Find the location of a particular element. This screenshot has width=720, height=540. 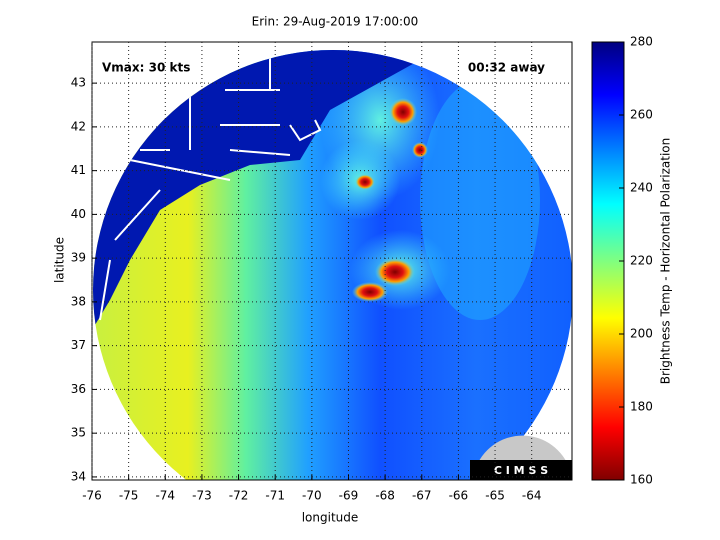

y-tick-label: 42 is located at coordinates (78, 126).